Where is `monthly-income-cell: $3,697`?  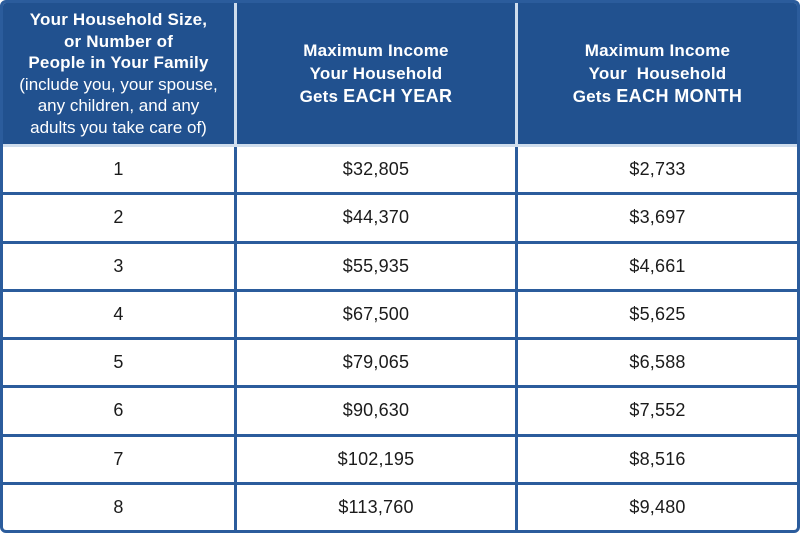 monthly-income-cell: $3,697 is located at coordinates (657, 218).